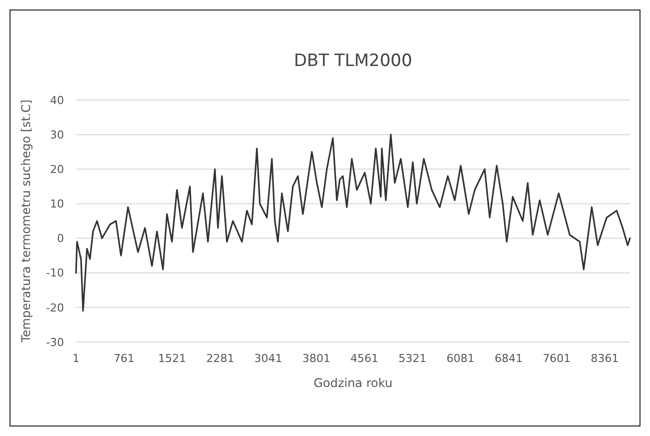 Image resolution: width=650 pixels, height=436 pixels. Describe the element at coordinates (76, 358) in the screenshot. I see `x-tick-label: 1` at that location.